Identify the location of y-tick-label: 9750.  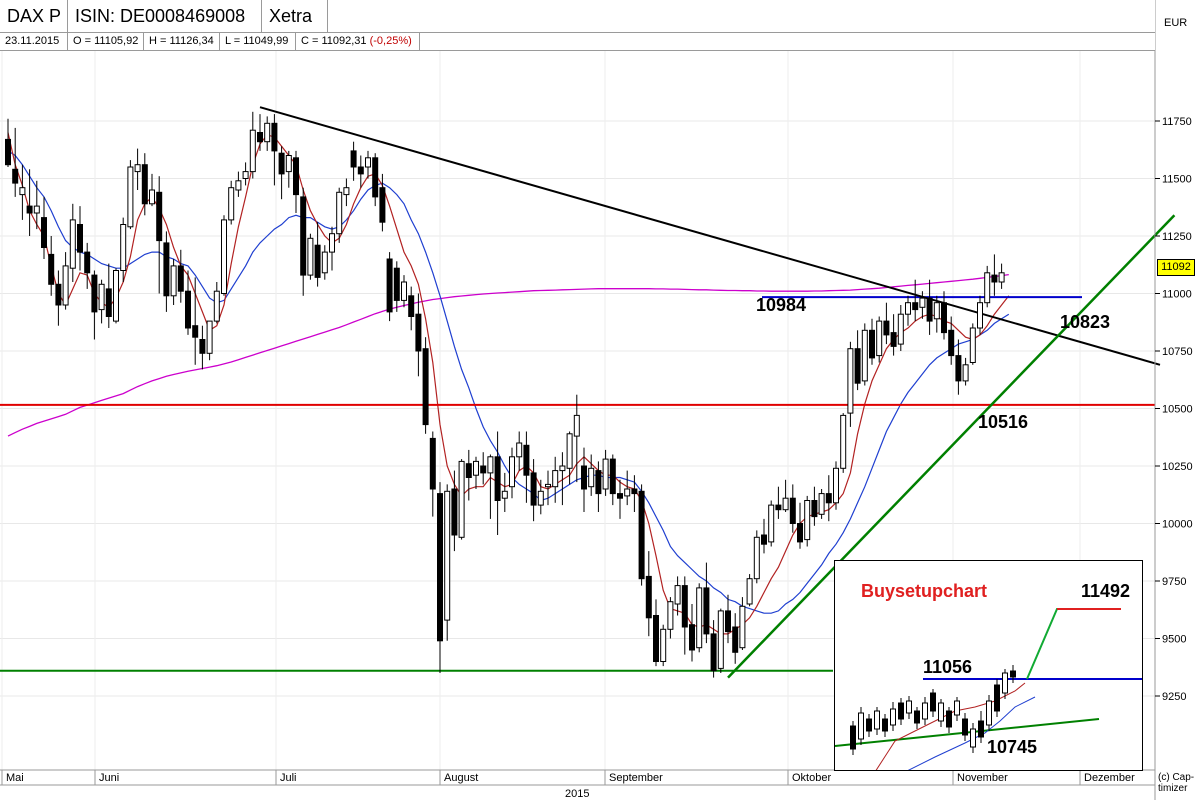
(1174, 582).